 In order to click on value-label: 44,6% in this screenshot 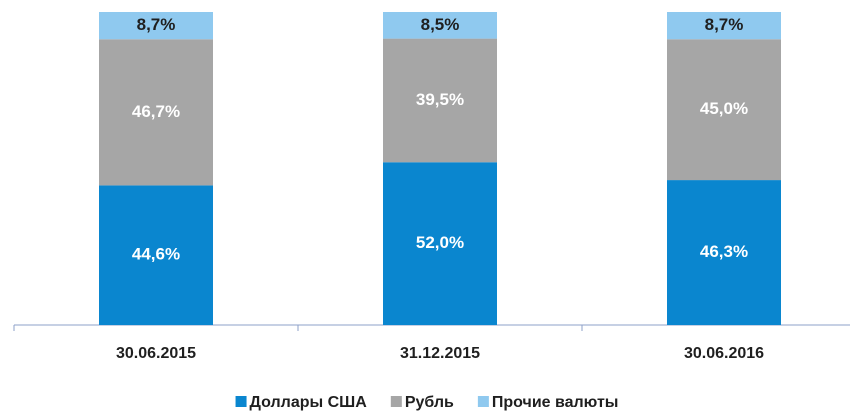, I will do `click(156, 254)`.